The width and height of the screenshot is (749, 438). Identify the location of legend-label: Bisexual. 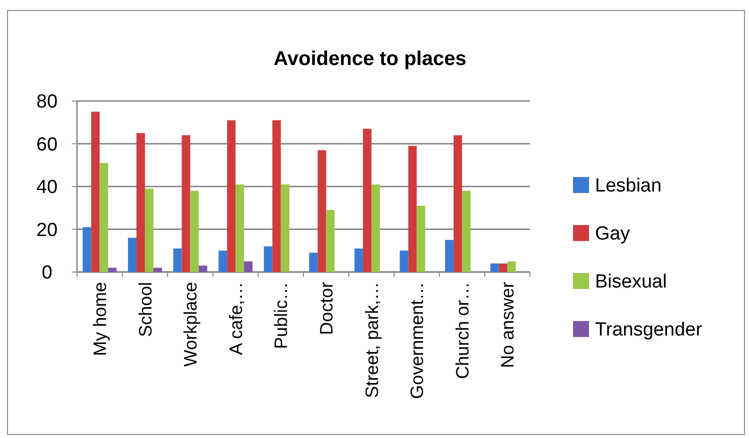
(631, 282).